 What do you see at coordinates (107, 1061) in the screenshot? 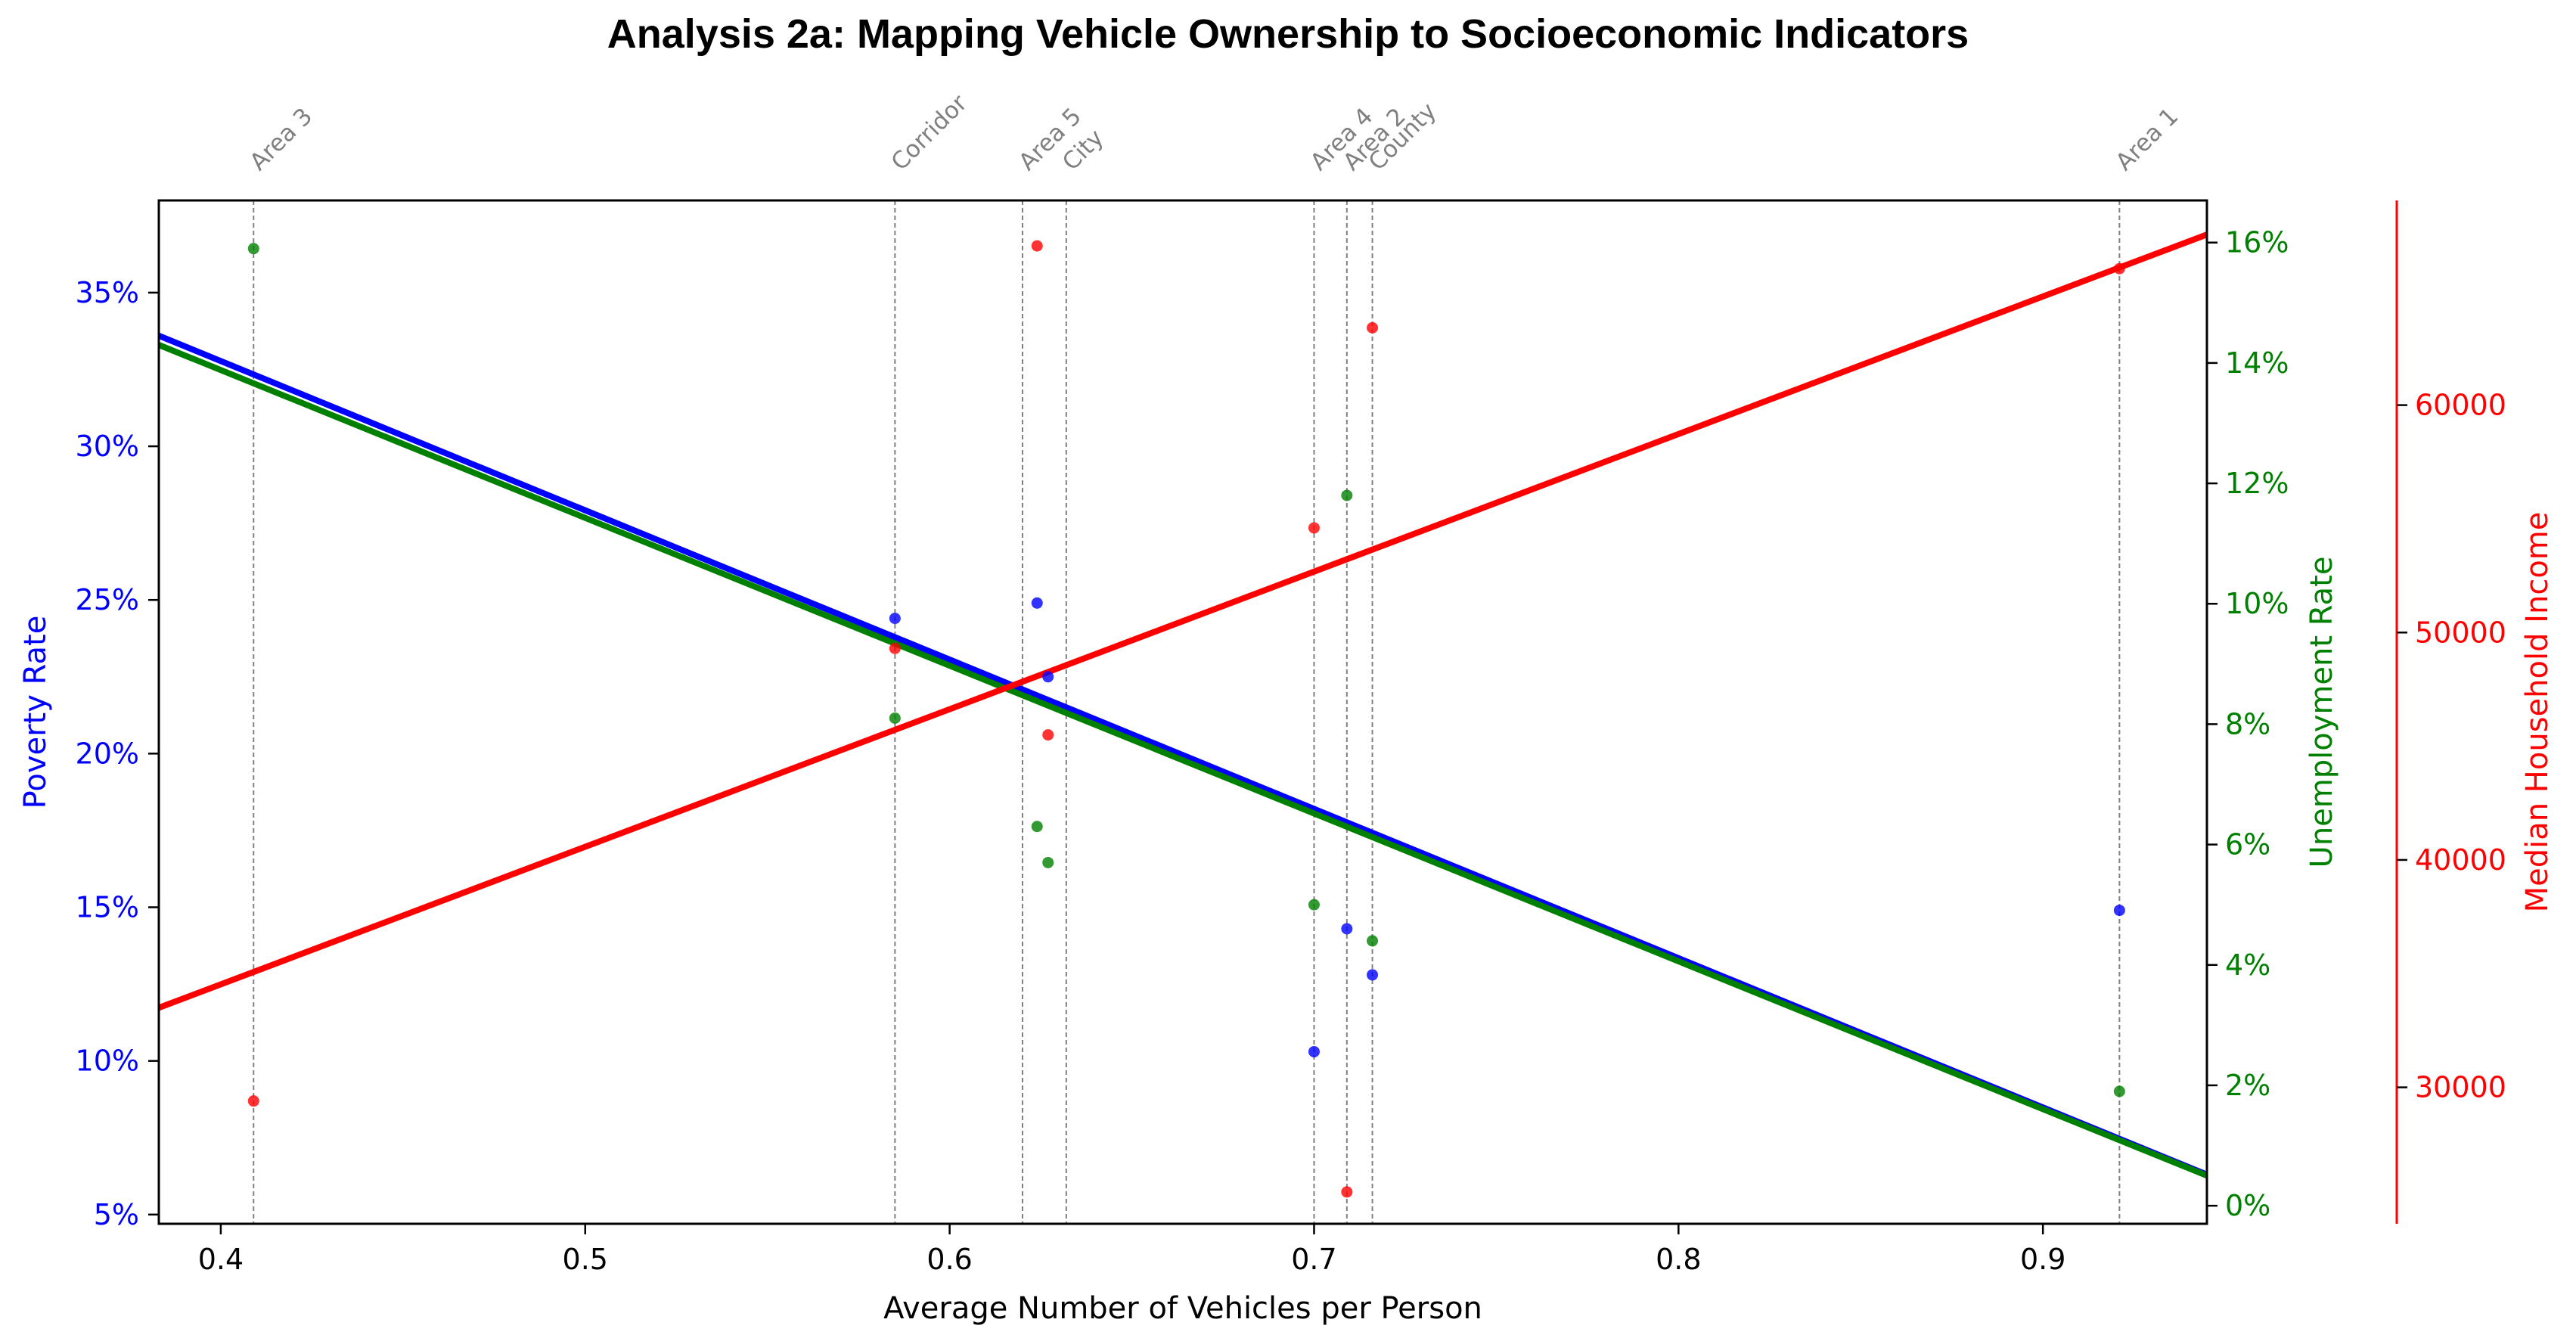
I see `y-tick-label-poverty-1: 10%` at bounding box center [107, 1061].